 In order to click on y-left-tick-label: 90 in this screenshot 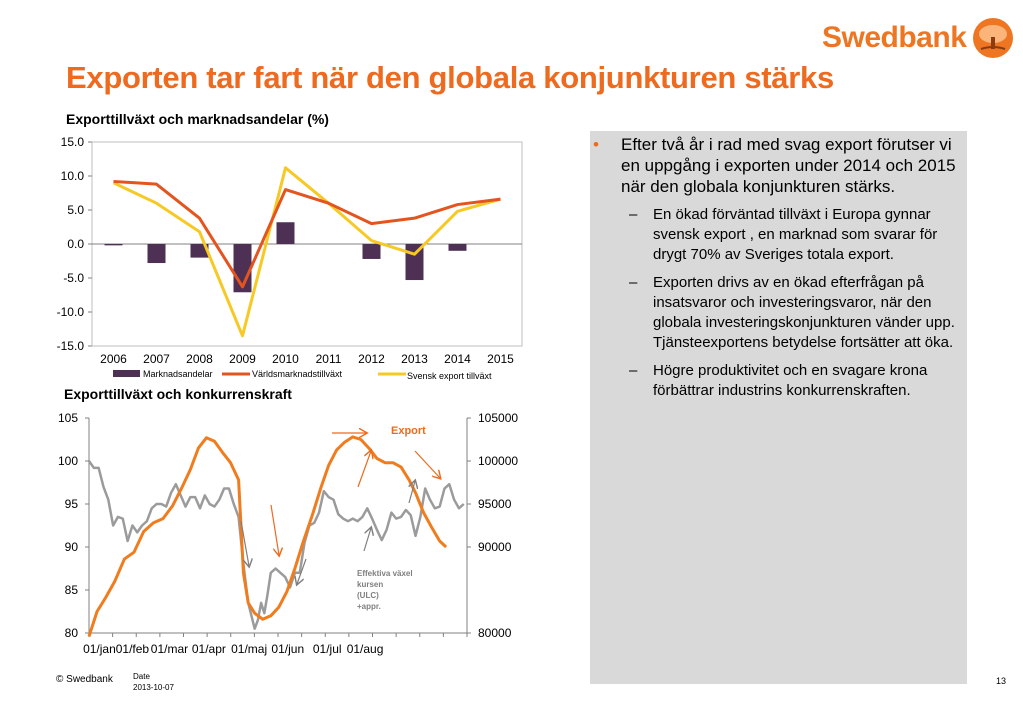, I will do `click(72, 547)`.